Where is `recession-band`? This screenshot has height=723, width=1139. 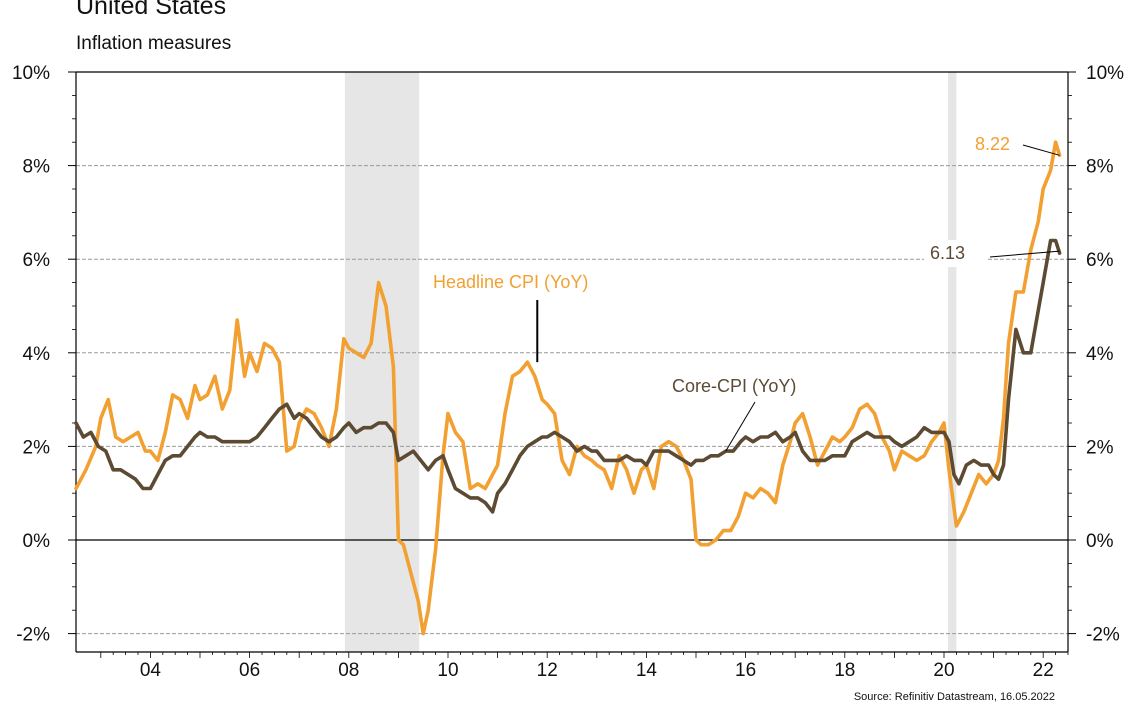
recession-band is located at coordinates (952, 362).